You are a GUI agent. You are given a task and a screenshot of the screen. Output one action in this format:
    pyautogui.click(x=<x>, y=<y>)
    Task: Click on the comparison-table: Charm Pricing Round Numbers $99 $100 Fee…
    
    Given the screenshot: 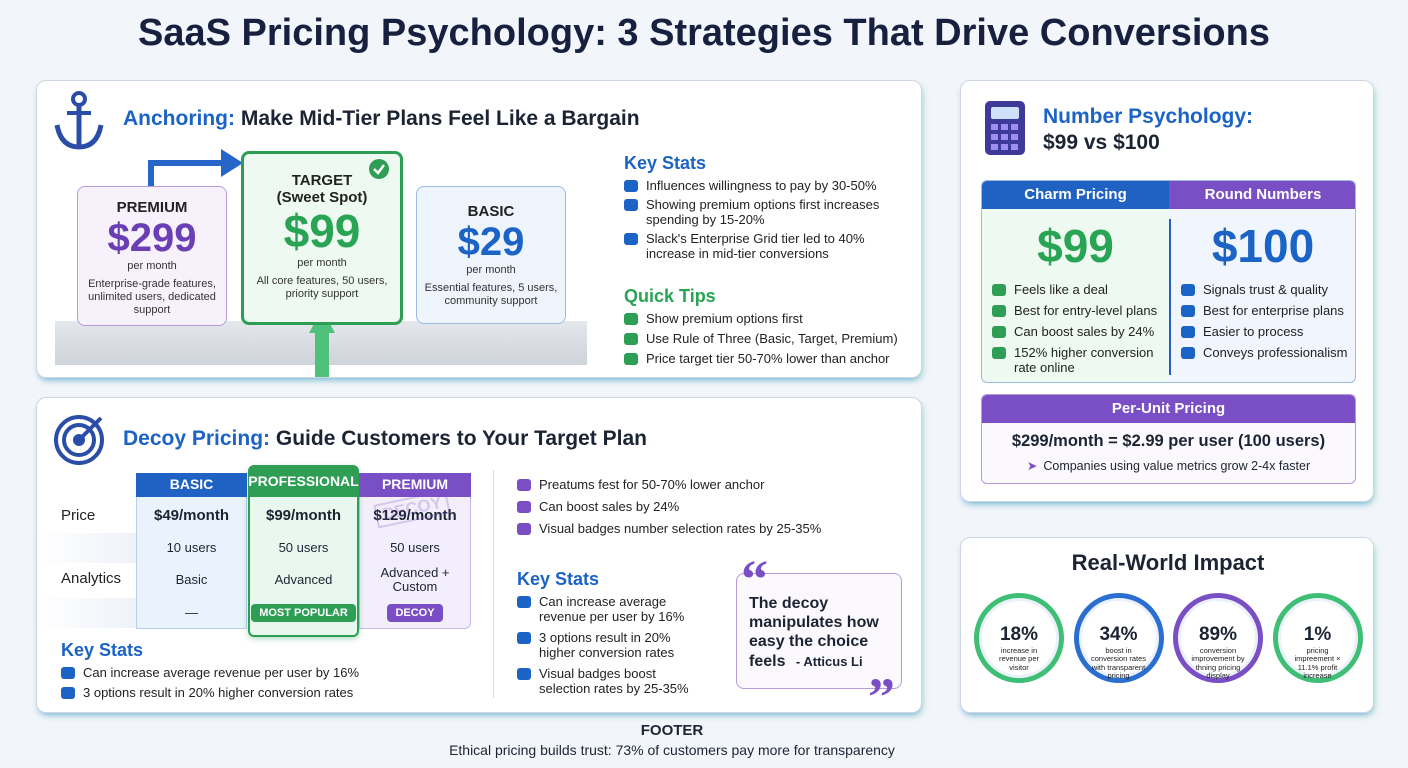 What is the action you would take?
    pyautogui.click(x=1168, y=281)
    